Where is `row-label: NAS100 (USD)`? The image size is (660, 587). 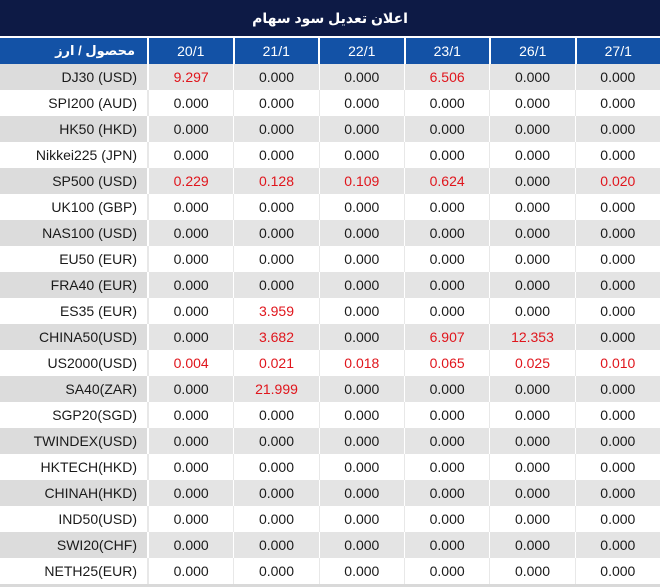
row-label: NAS100 (USD) is located at coordinates (73, 233).